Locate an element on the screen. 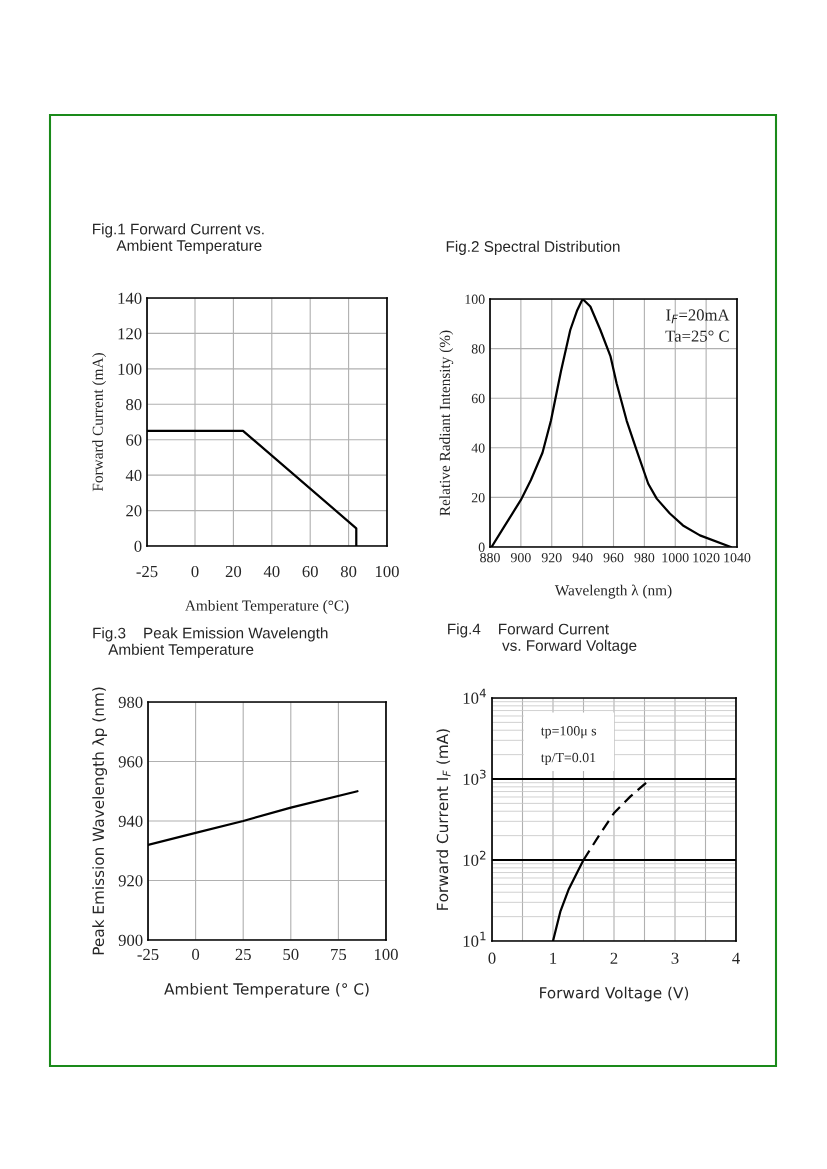 This screenshot has height=1169, width=827. x-axis-title: Ambient Temperature (° C) is located at coordinates (266, 990).